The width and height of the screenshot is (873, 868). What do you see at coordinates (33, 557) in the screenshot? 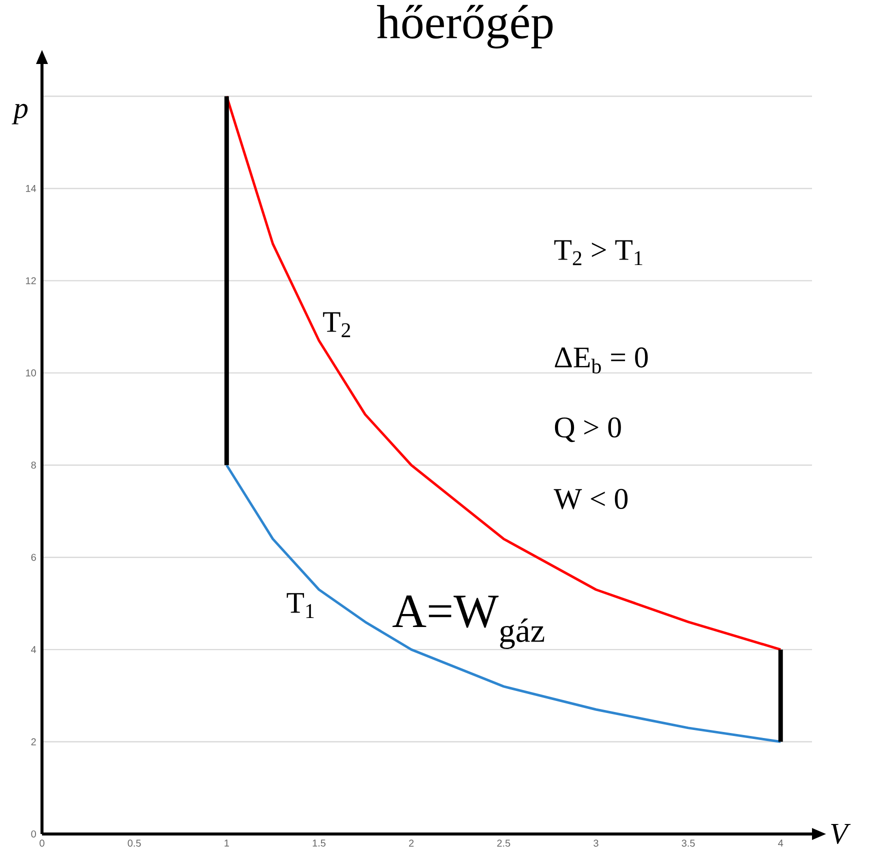
I see `y-tick-label: 6` at bounding box center [33, 557].